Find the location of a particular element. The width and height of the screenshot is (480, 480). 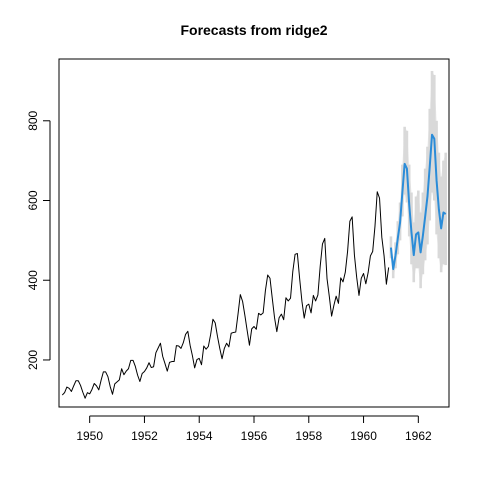

prediction-interval-band is located at coordinates (418, 179).